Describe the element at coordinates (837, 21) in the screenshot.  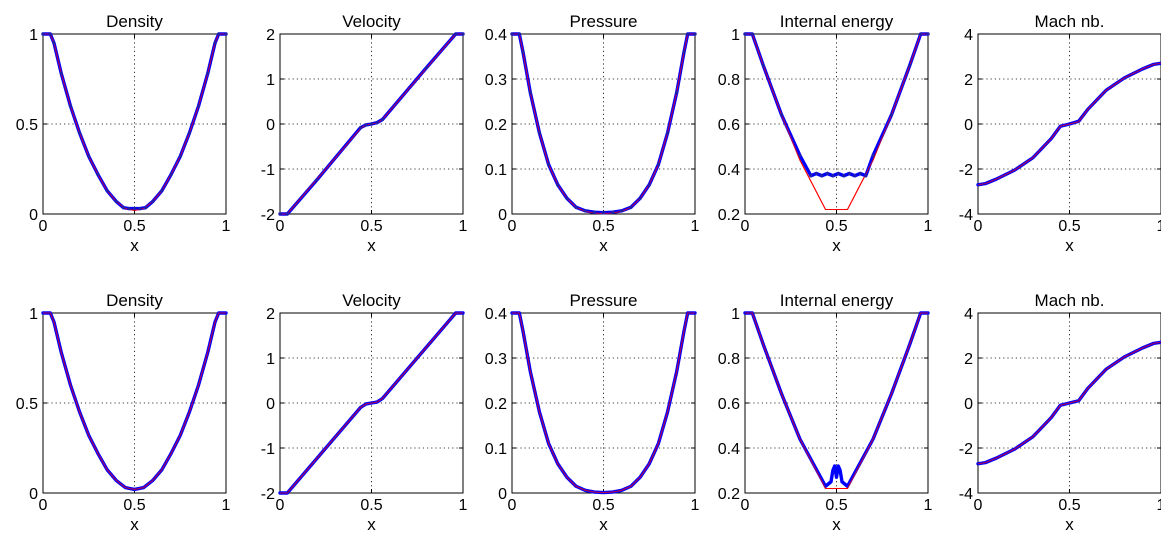
I see `subplot-title: Internal energy` at that location.